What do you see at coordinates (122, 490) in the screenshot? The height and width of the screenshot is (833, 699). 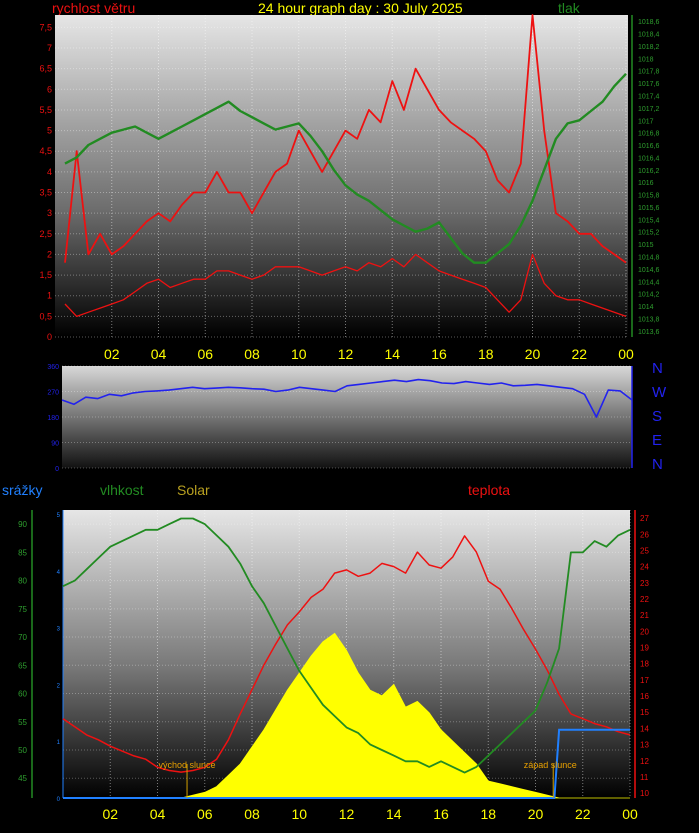 I see `humidity-label: vlhkost` at bounding box center [122, 490].